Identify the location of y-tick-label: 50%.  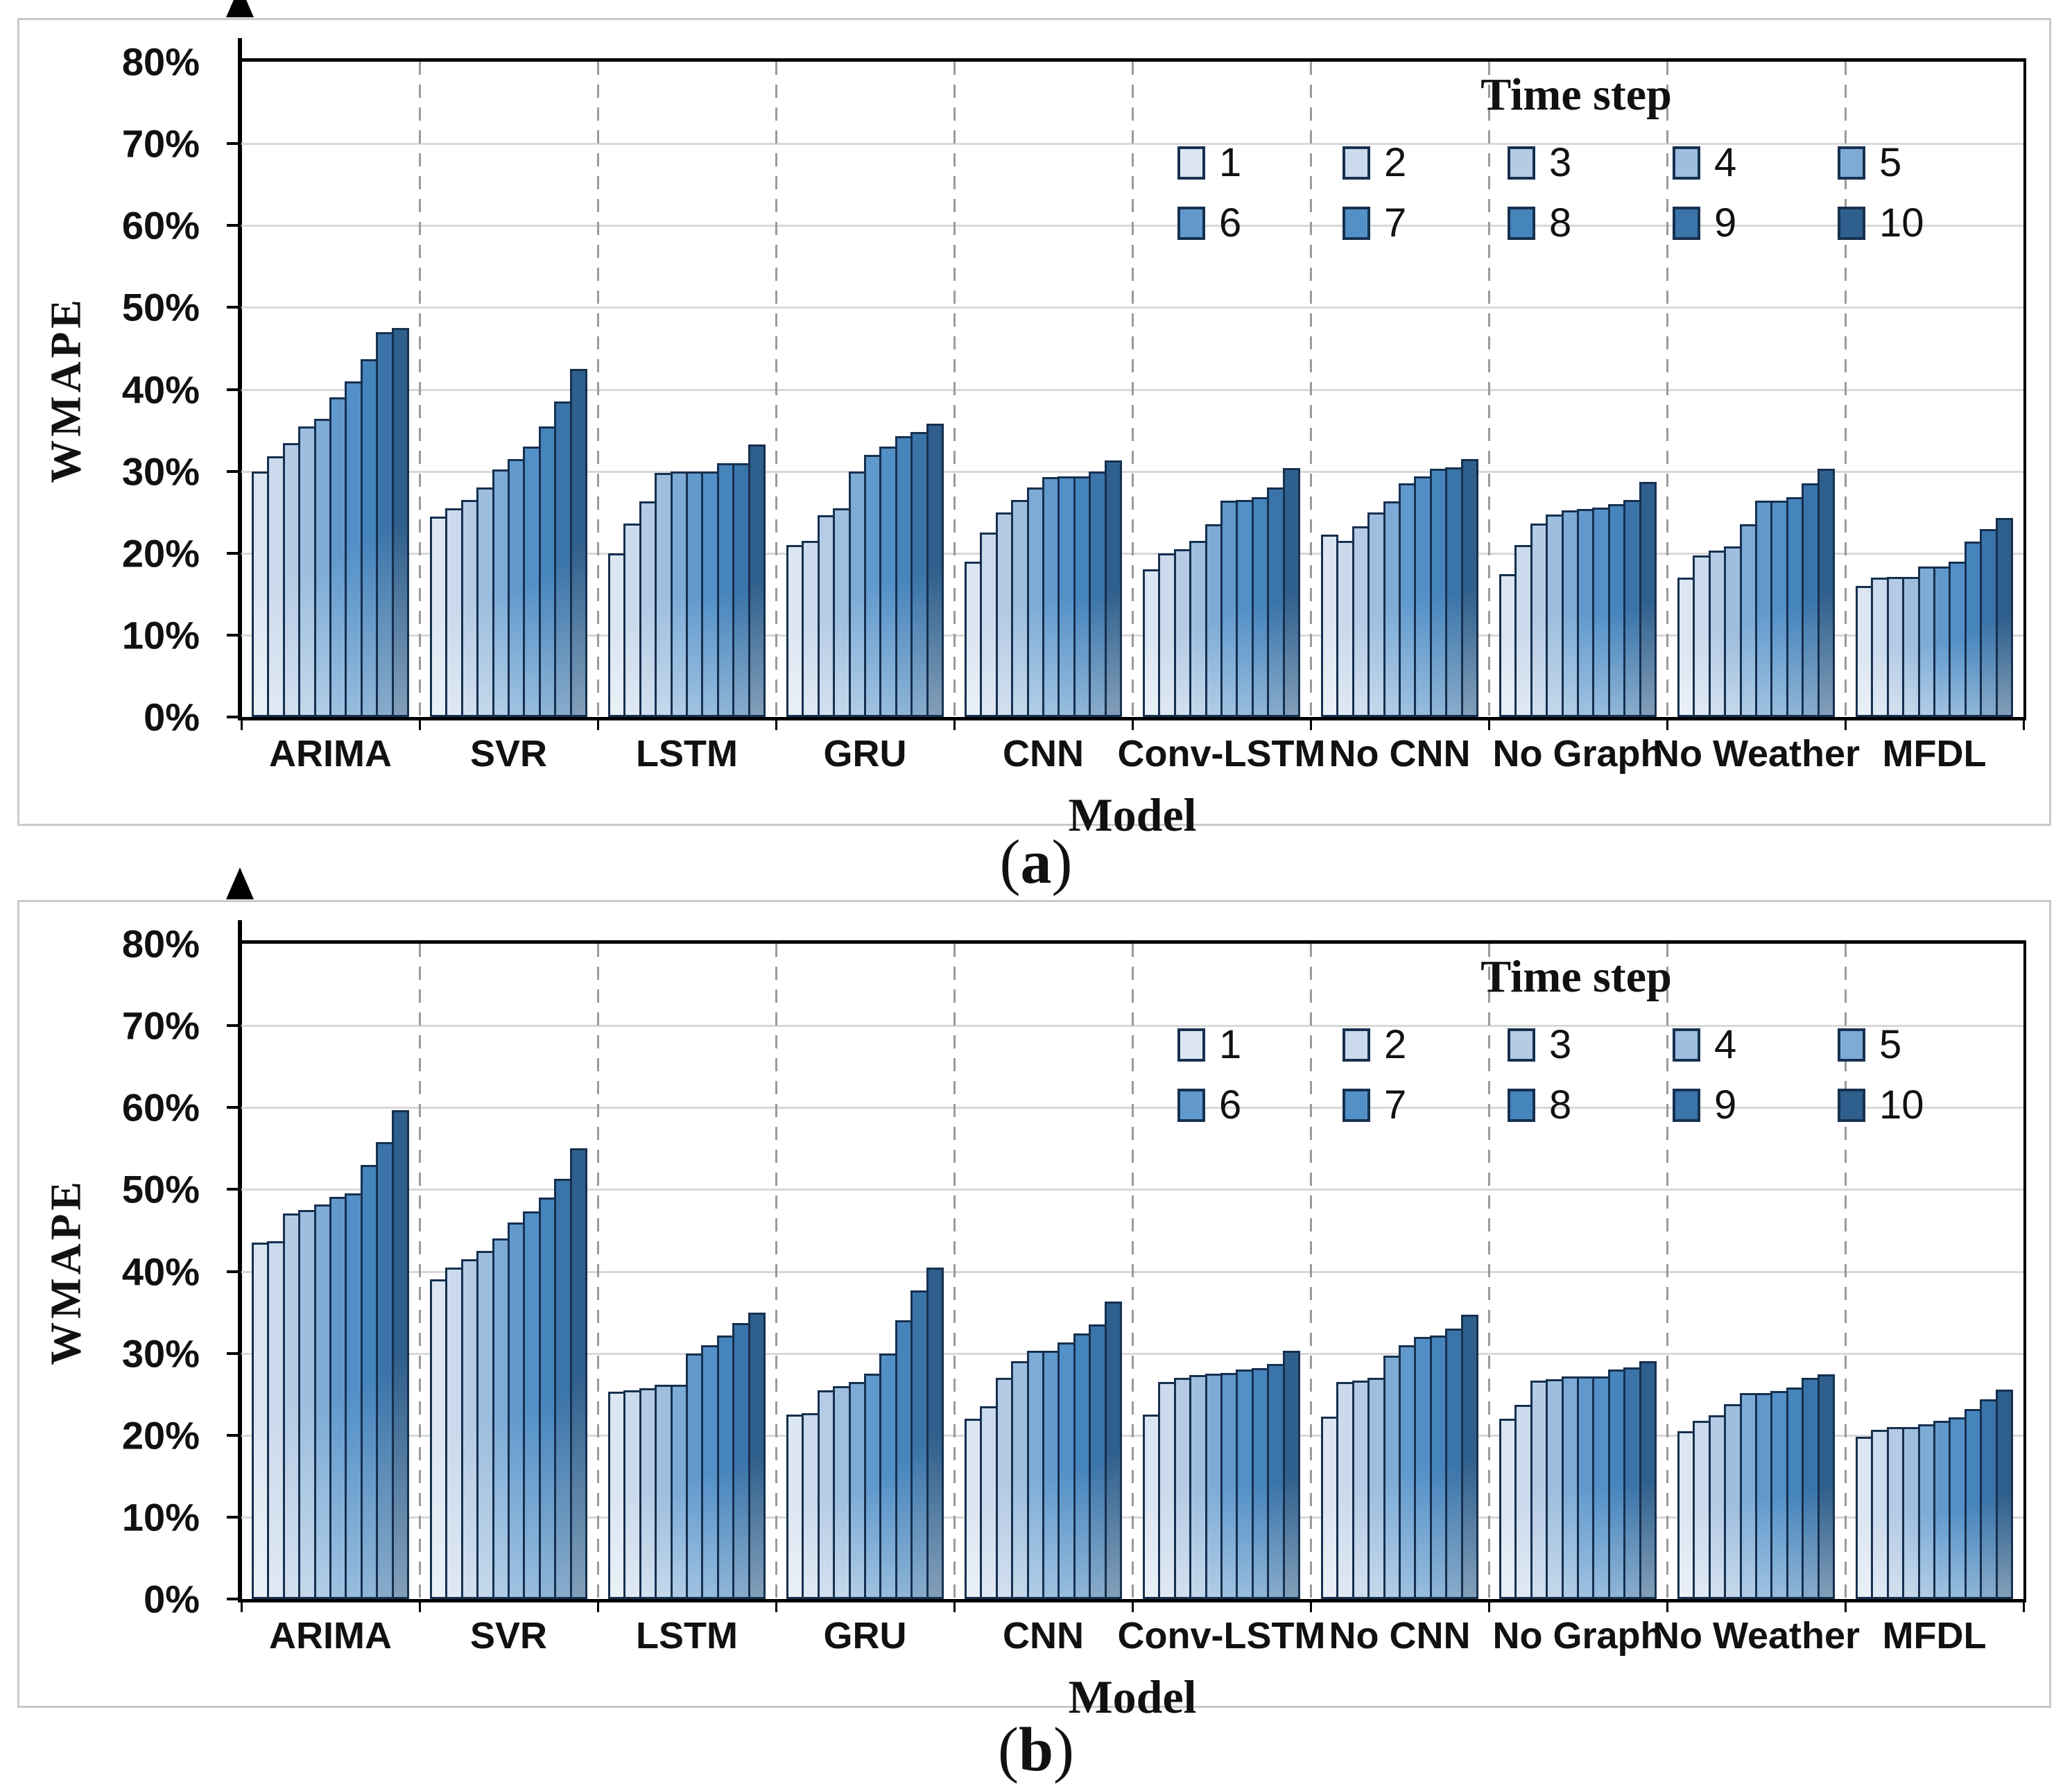
(160, 307).